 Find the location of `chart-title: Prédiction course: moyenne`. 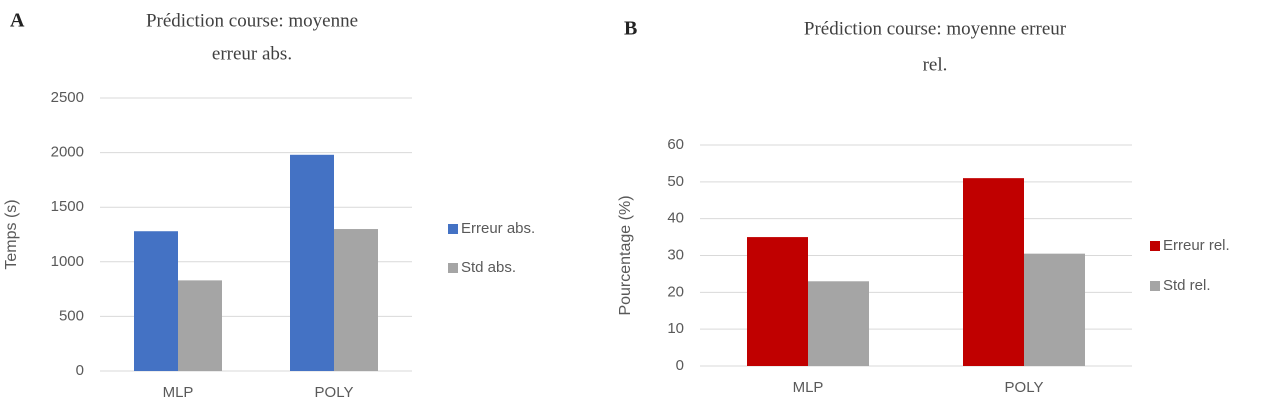

chart-title: Prédiction course: moyenne is located at coordinates (252, 20).